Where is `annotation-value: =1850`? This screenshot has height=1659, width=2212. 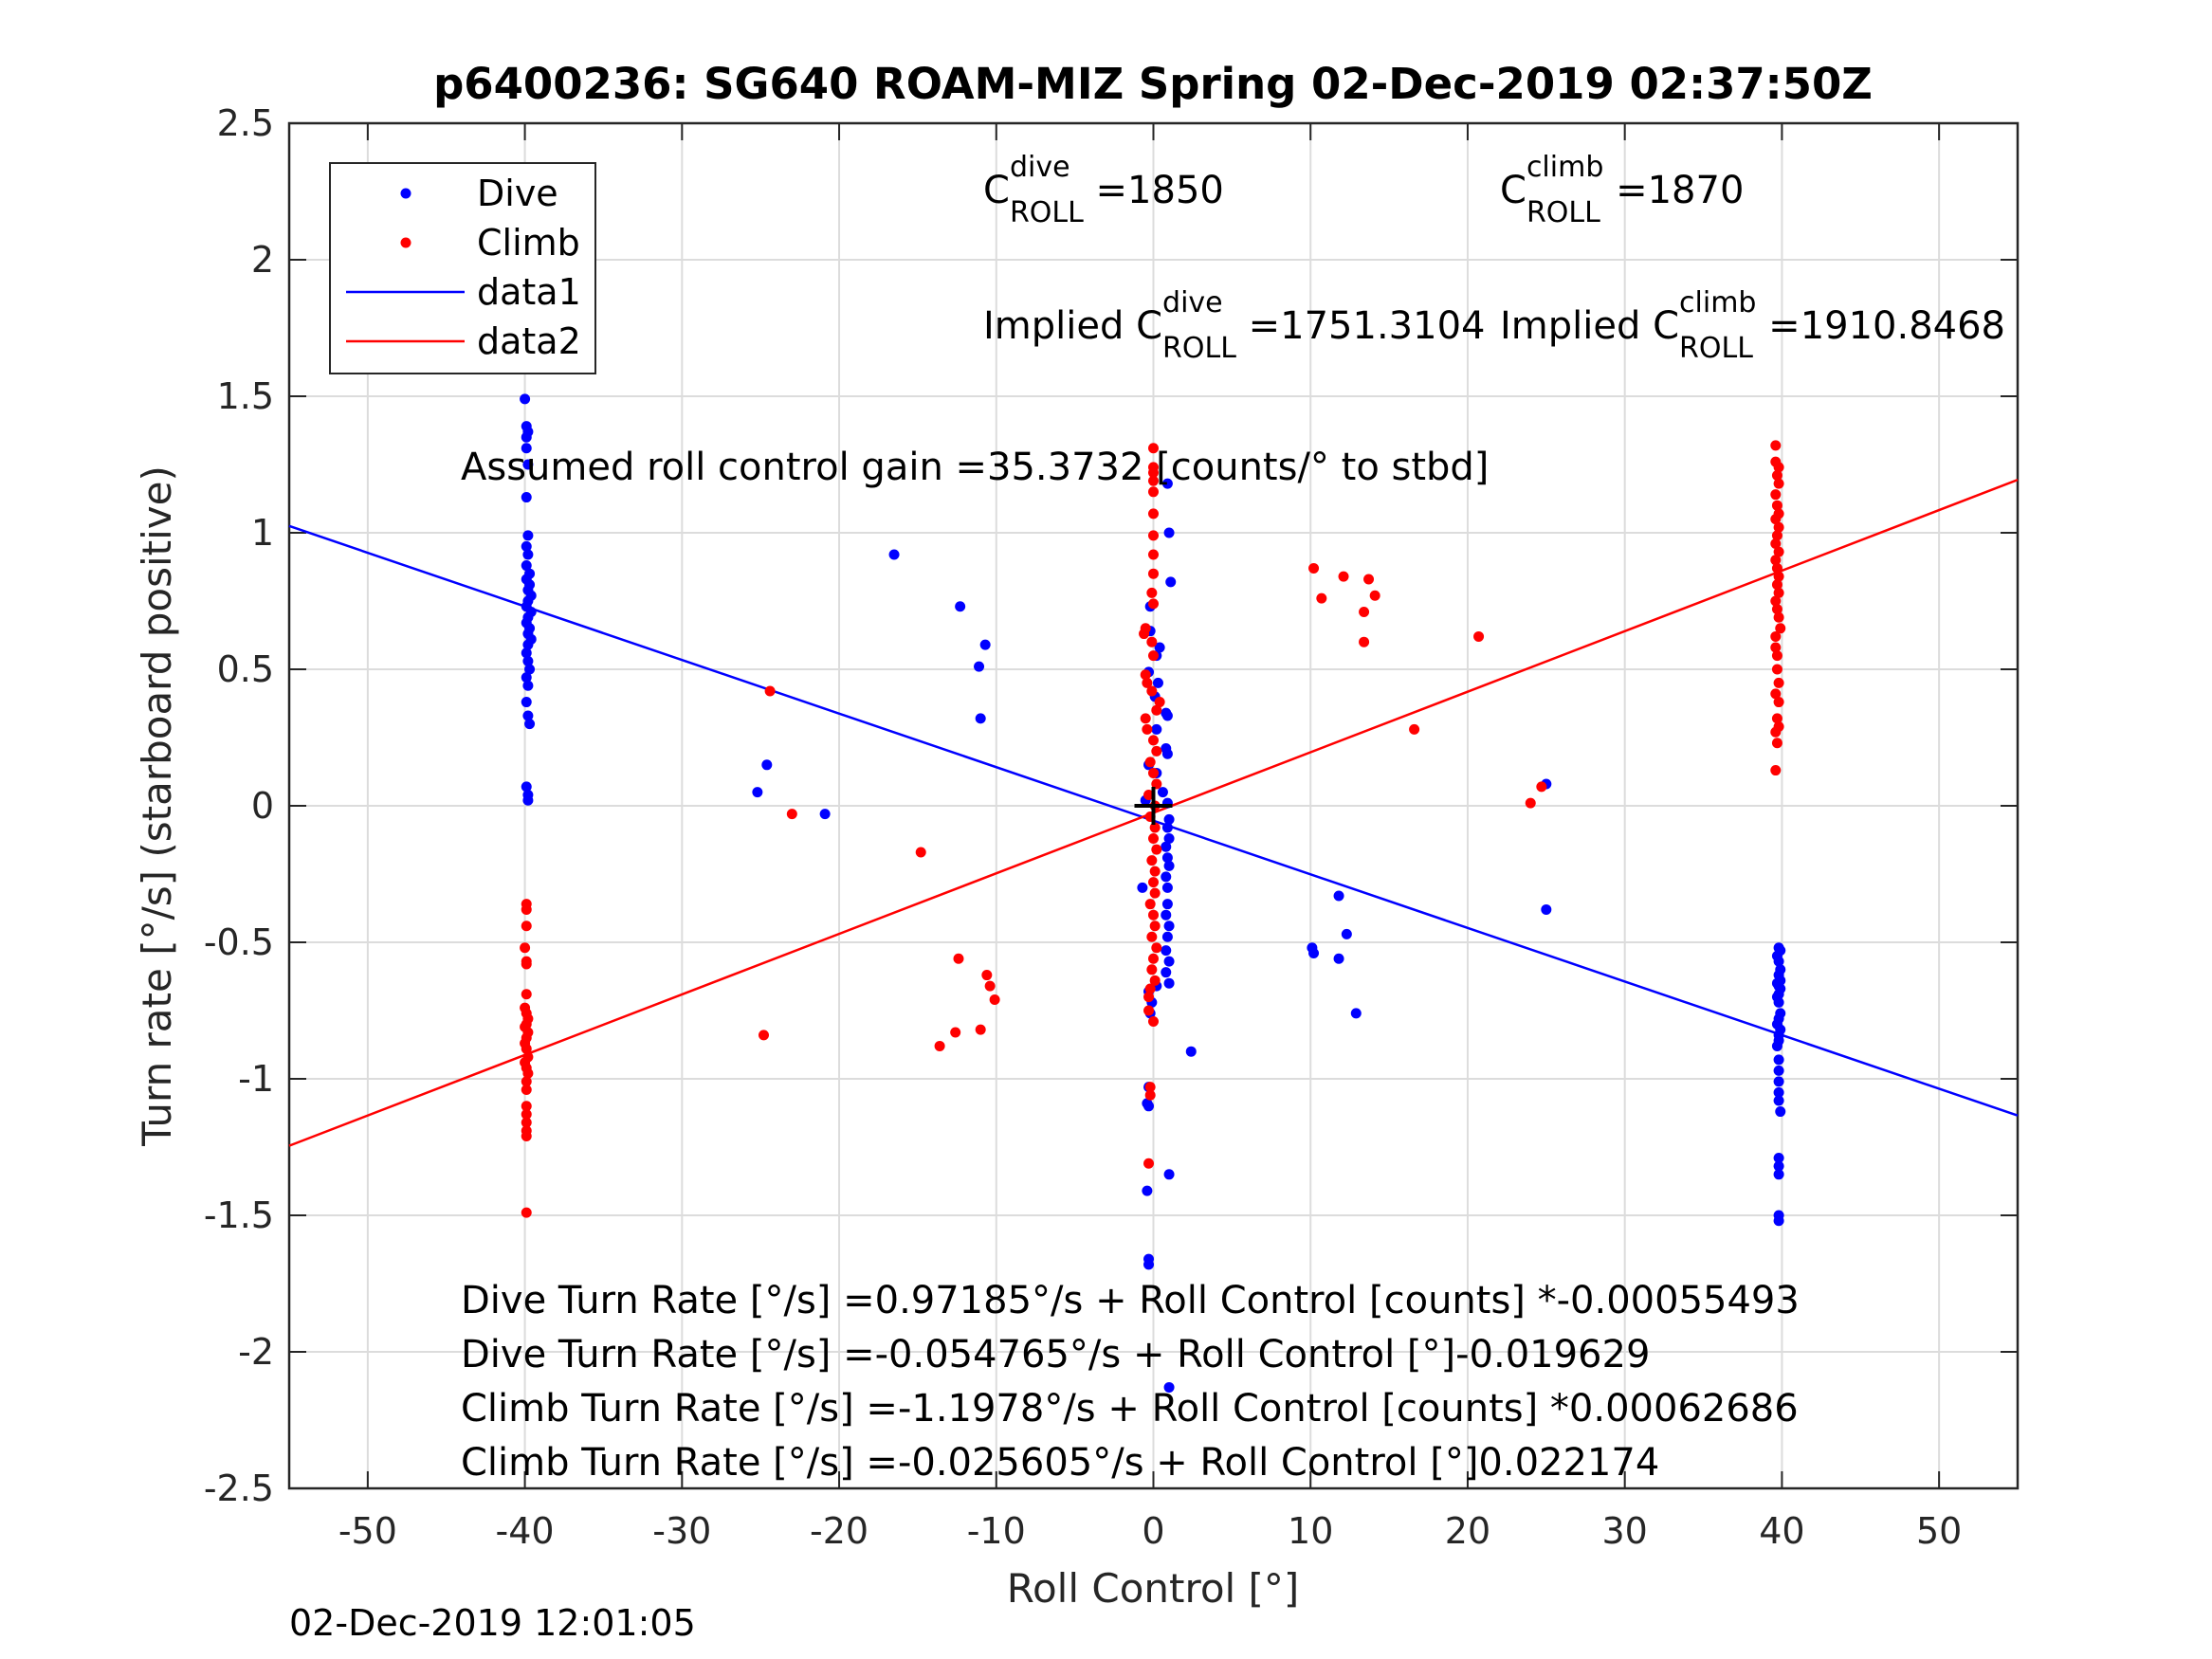
annotation-value: =1850 is located at coordinates (1154, 190).